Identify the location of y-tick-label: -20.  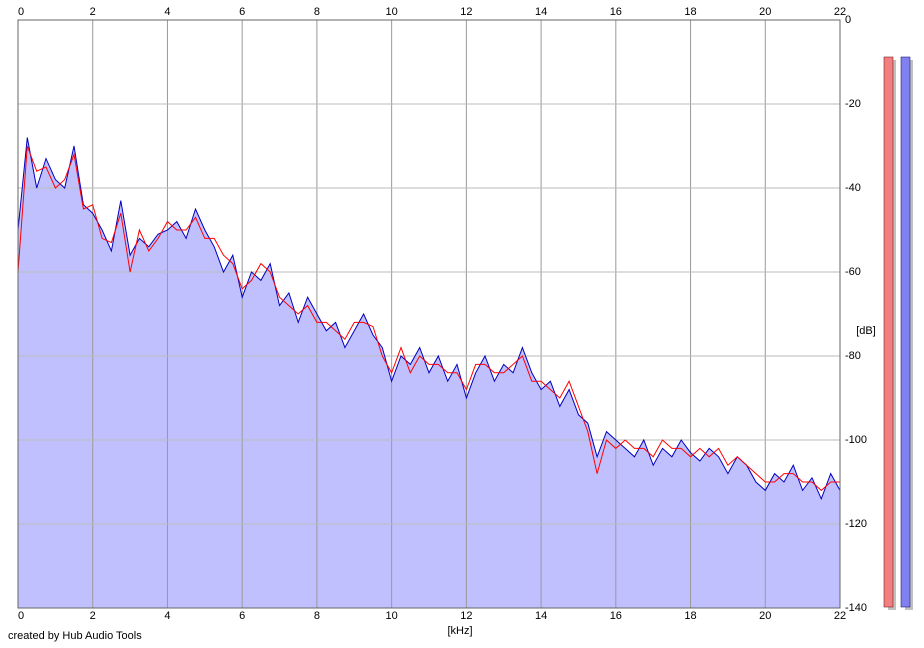
(853, 104).